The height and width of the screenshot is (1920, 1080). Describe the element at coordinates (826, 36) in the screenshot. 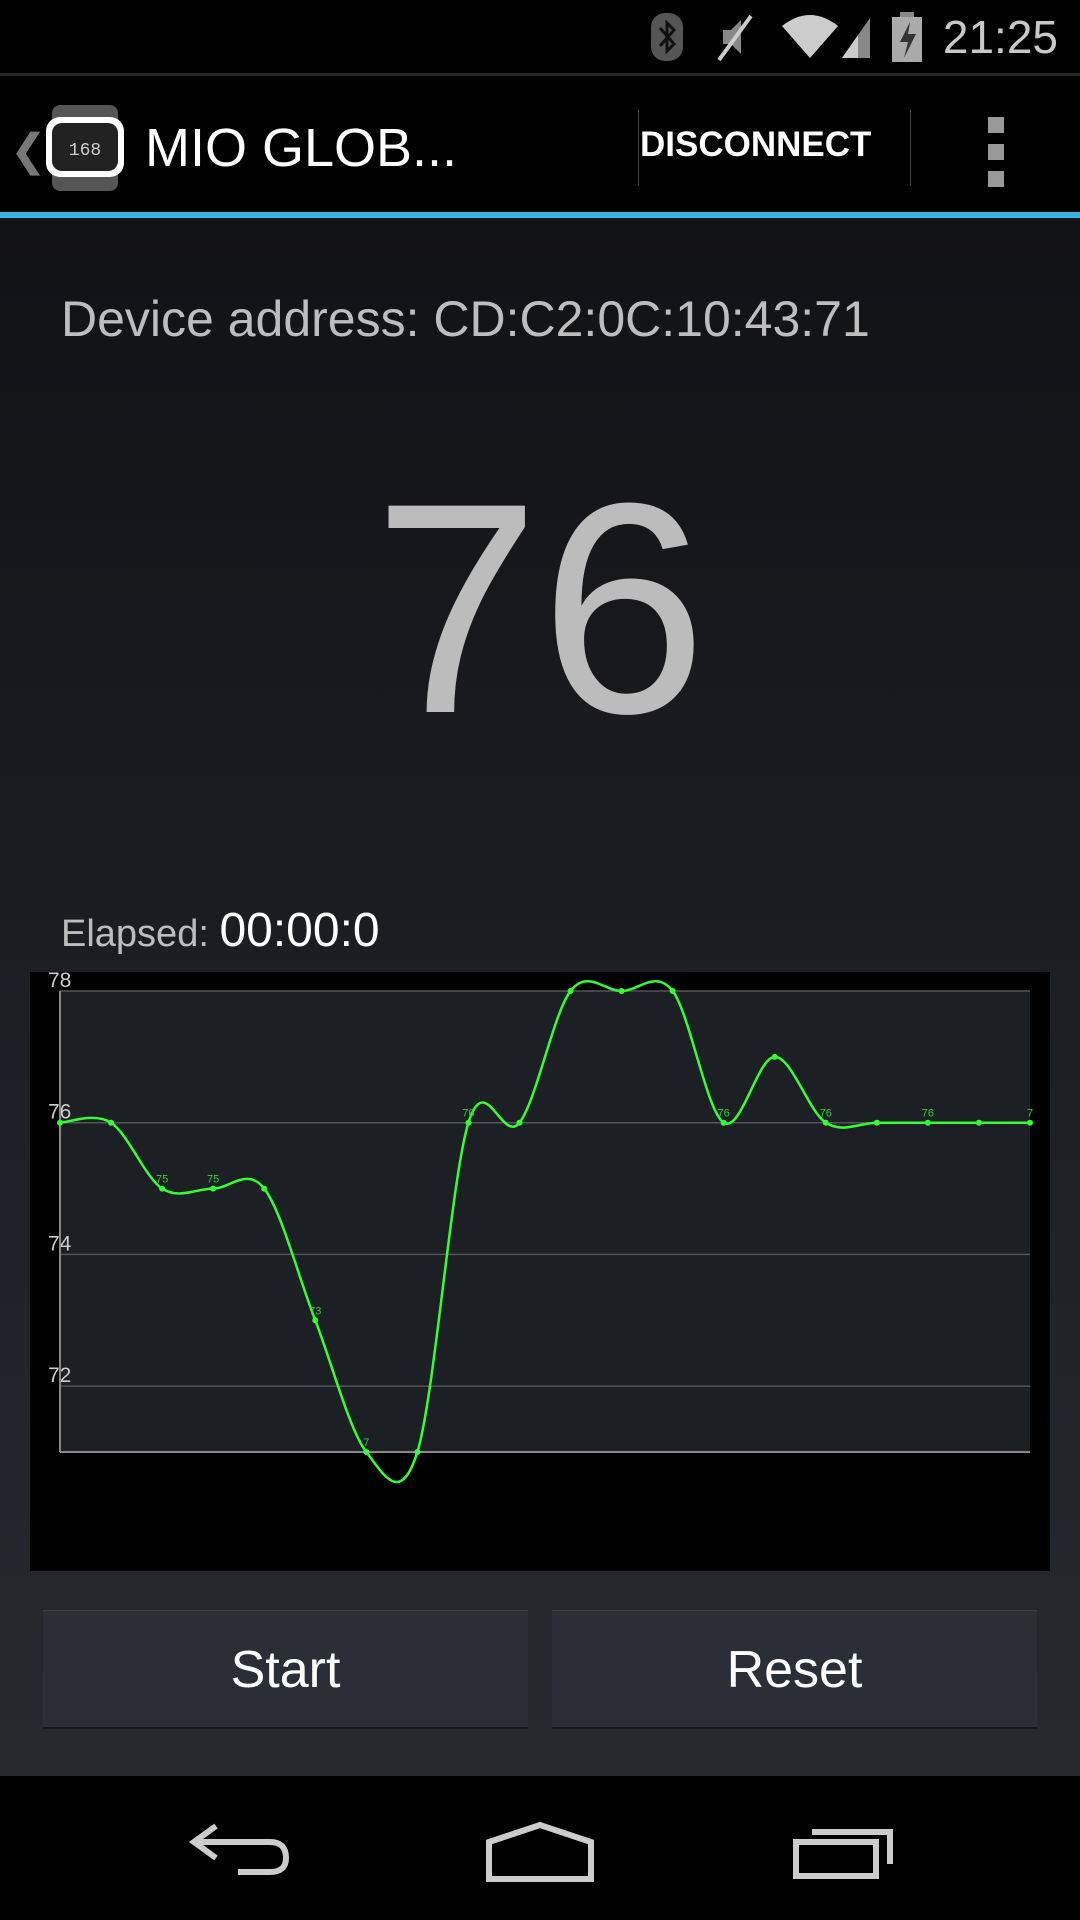

I see `wifi-icon` at that location.